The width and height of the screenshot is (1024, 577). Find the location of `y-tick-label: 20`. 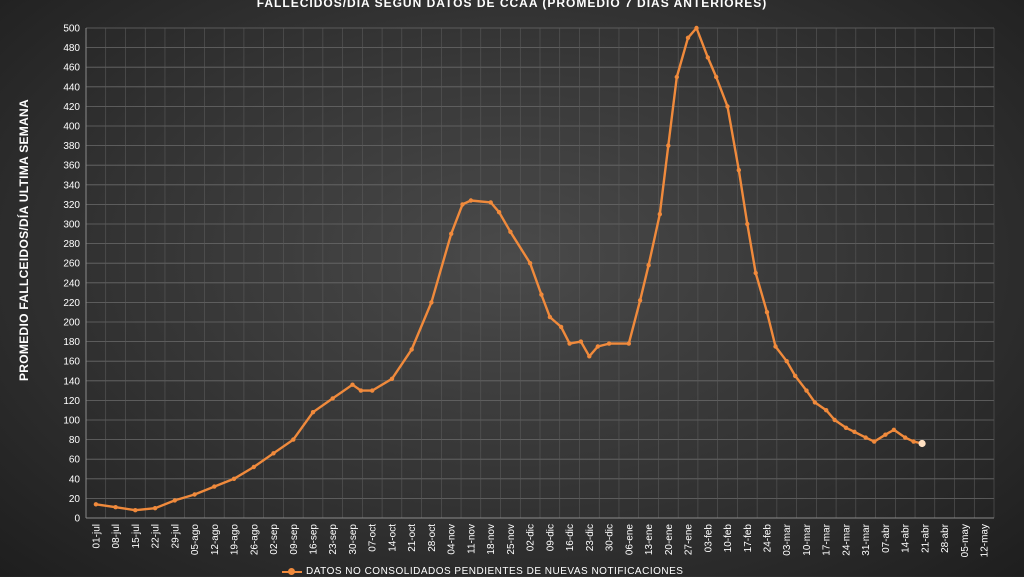

y-tick-label: 20 is located at coordinates (75, 499).